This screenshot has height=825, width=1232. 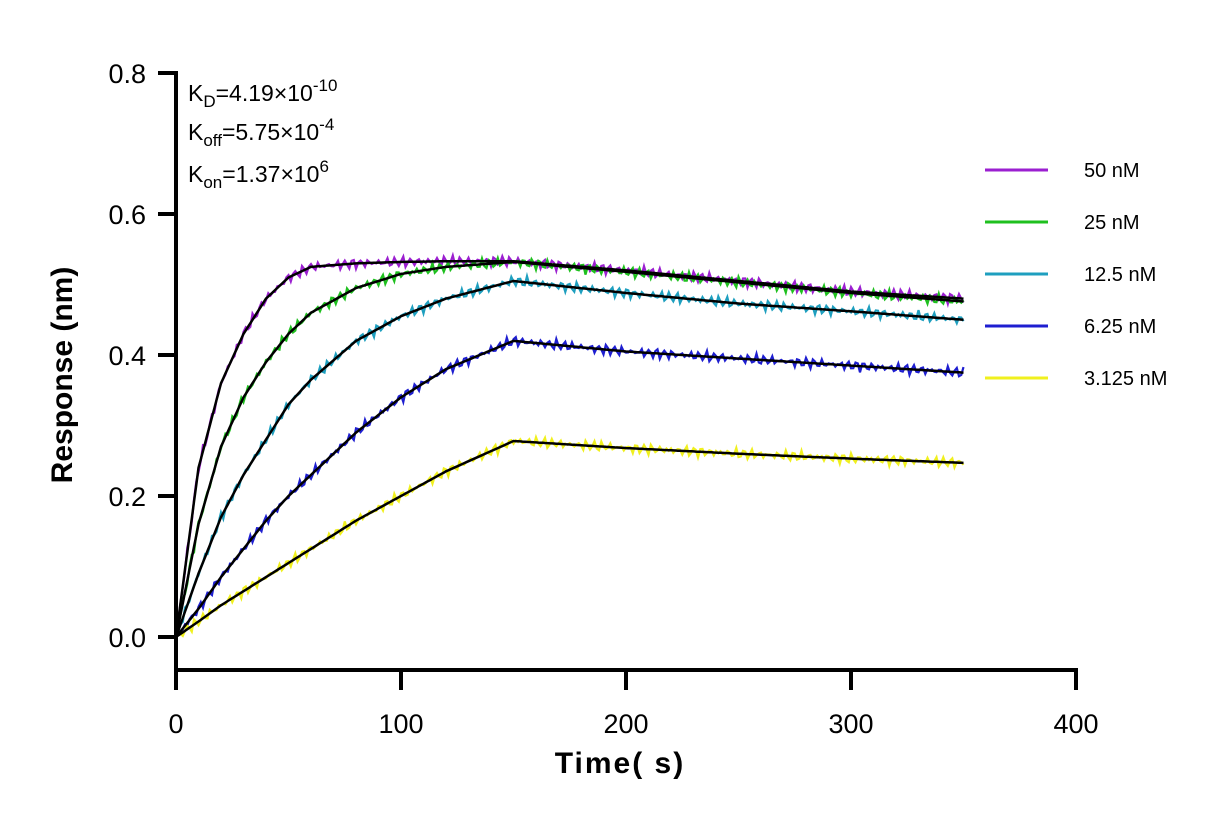 What do you see at coordinates (633, 704) in the screenshot?
I see `x-ticks: 0 100 200 300 400` at bounding box center [633, 704].